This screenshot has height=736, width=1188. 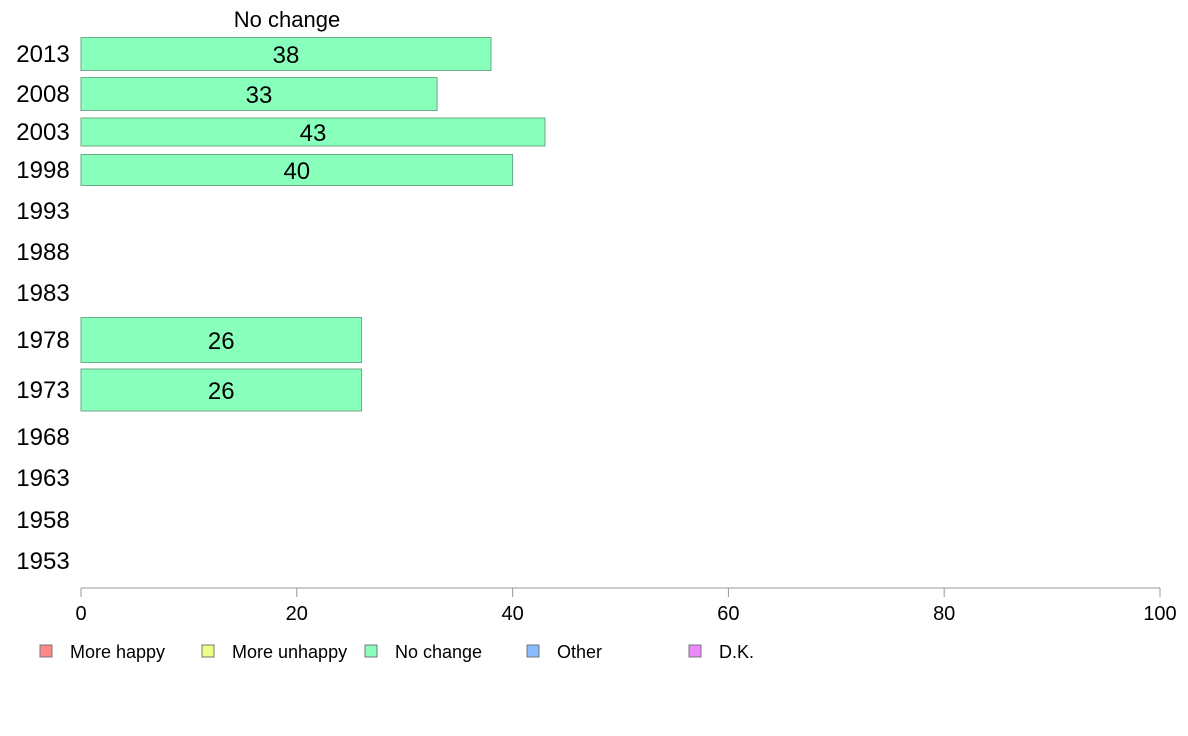 I want to click on category-label-1968: 1968, so click(x=42, y=437).